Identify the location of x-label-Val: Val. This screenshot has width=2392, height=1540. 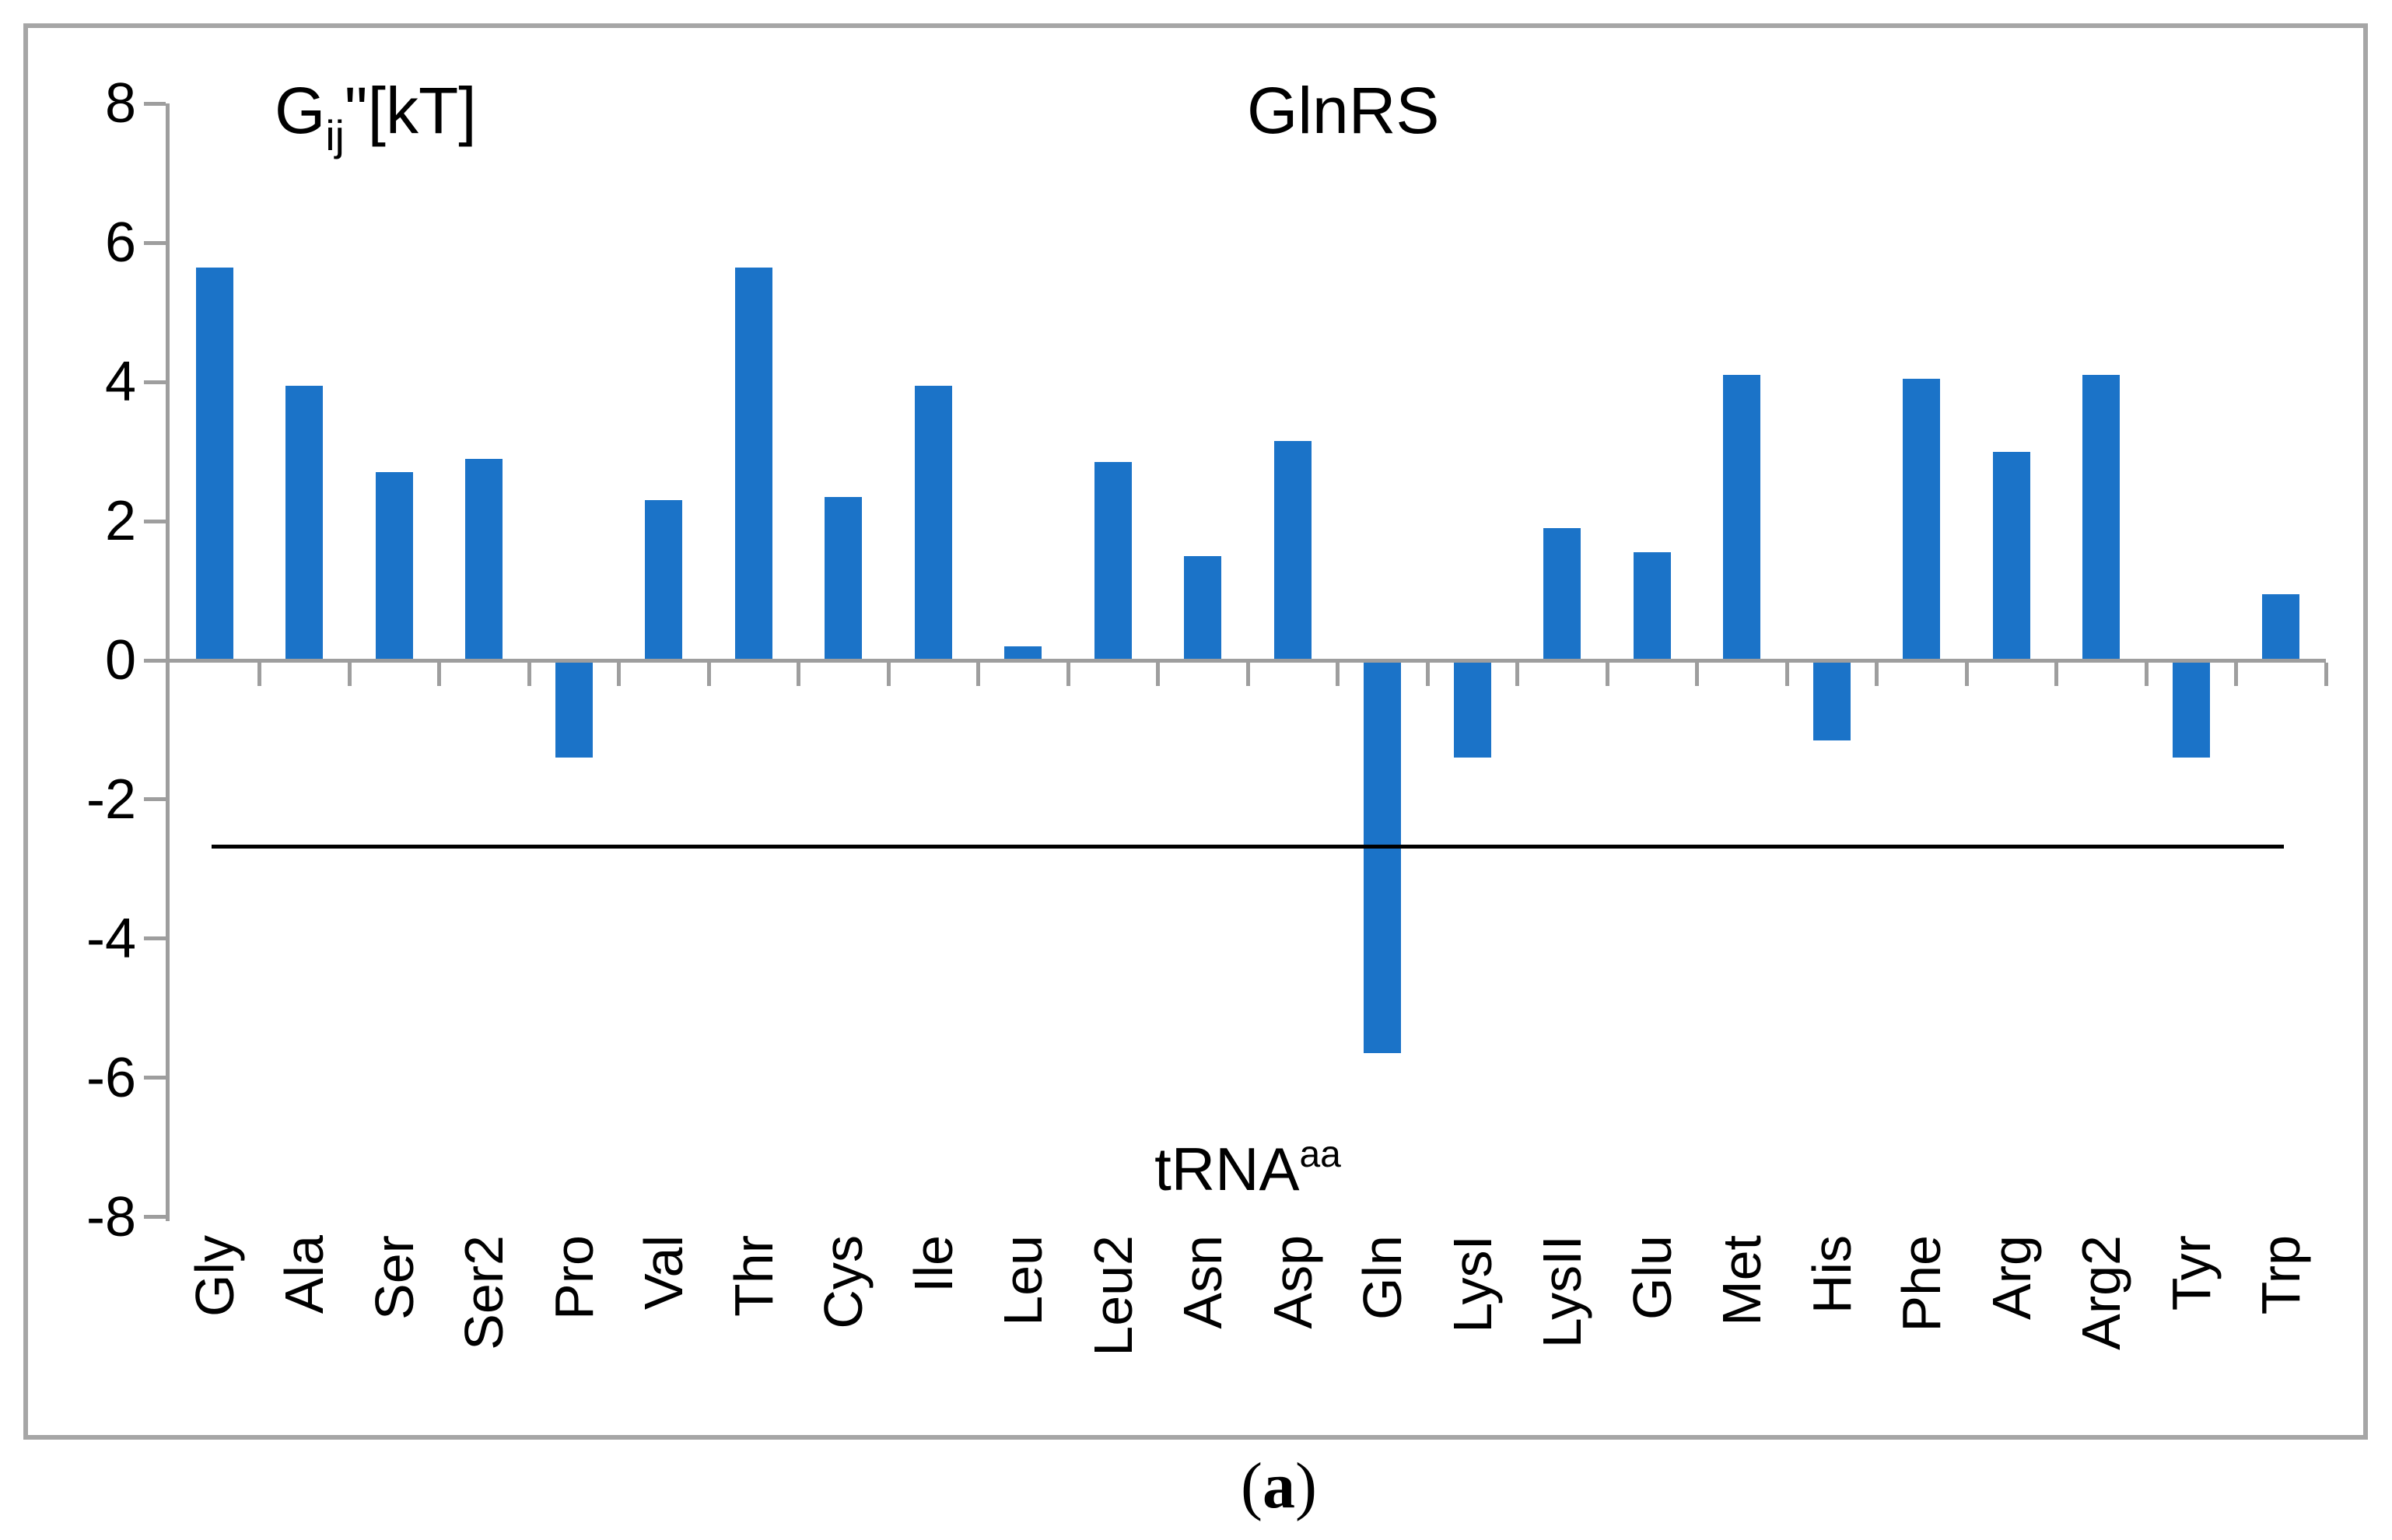
(664, 1272).